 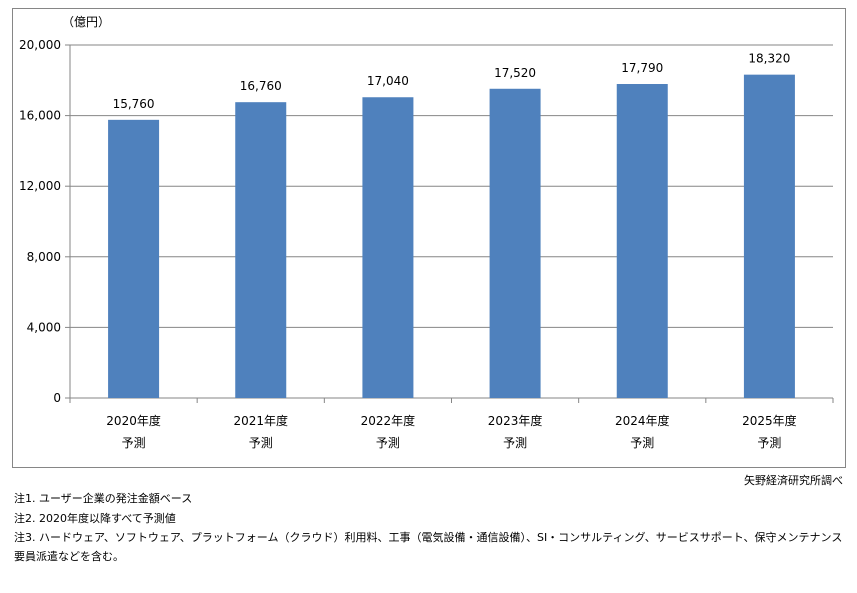 What do you see at coordinates (388, 81) in the screenshot?
I see `data-label: 17,040` at bounding box center [388, 81].